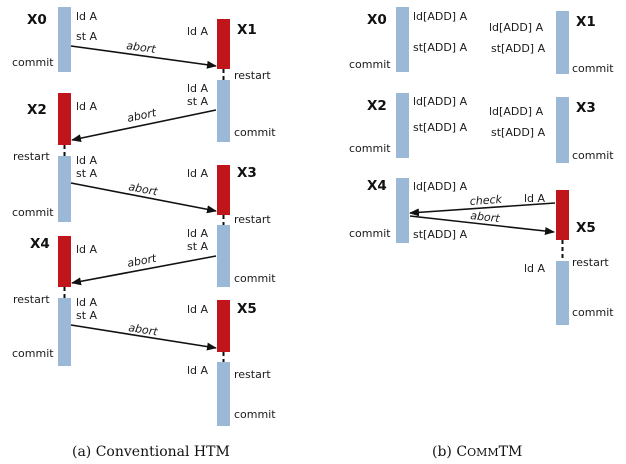 Image resolution: width=626 pixels, height=464 pixels. What do you see at coordinates (377, 106) in the screenshot?
I see `r-x2-label: X2` at bounding box center [377, 106].